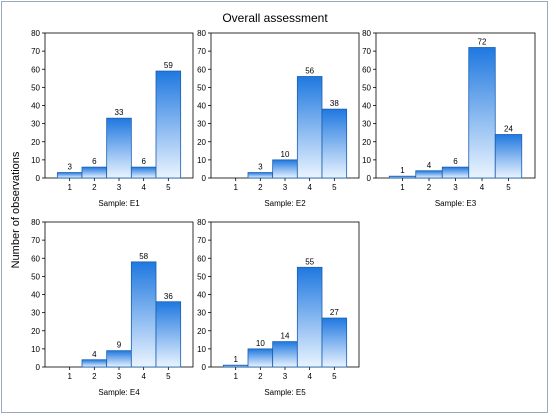 The image size is (550, 415). I want to click on data-label: 27, so click(334, 312).